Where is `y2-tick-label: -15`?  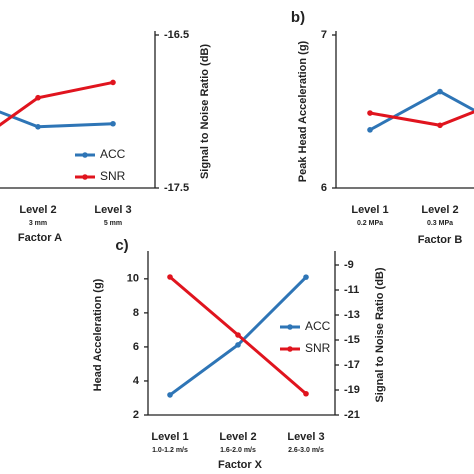
y2-tick-label: -15 is located at coordinates (352, 340).